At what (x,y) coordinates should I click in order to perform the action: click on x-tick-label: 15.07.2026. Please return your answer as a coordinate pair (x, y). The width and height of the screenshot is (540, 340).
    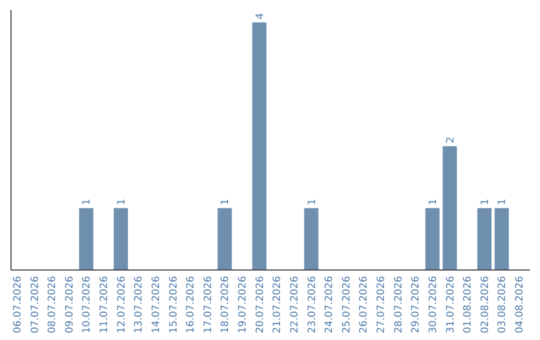
    Looking at the image, I should click on (174, 305).